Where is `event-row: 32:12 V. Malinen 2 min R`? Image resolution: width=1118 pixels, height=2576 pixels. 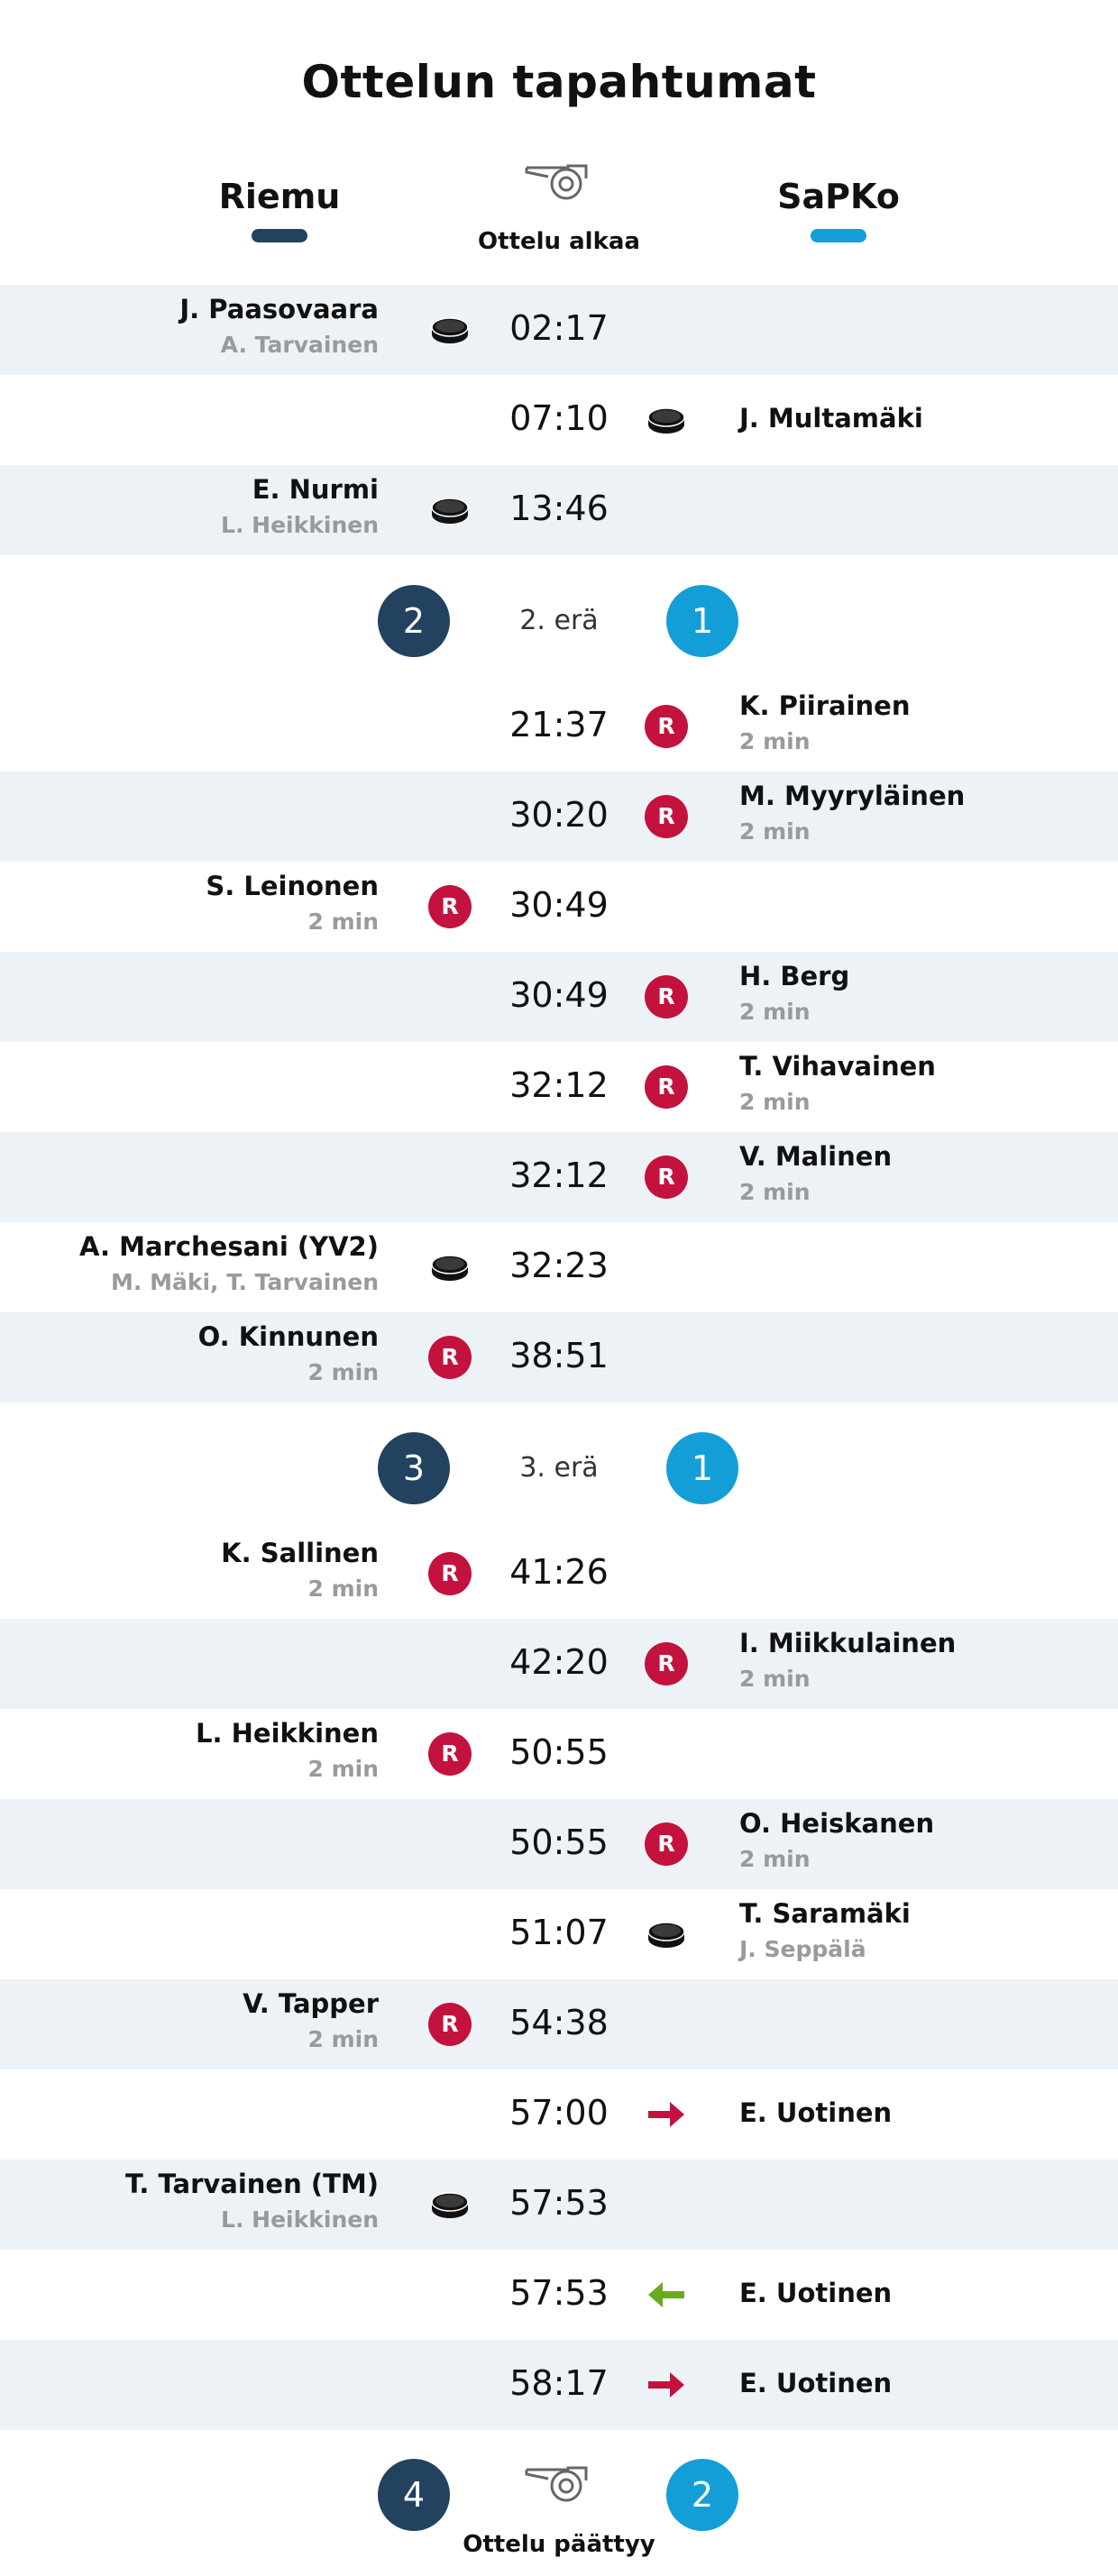 event-row: 32:12 V. Malinen 2 min R is located at coordinates (559, 1177).